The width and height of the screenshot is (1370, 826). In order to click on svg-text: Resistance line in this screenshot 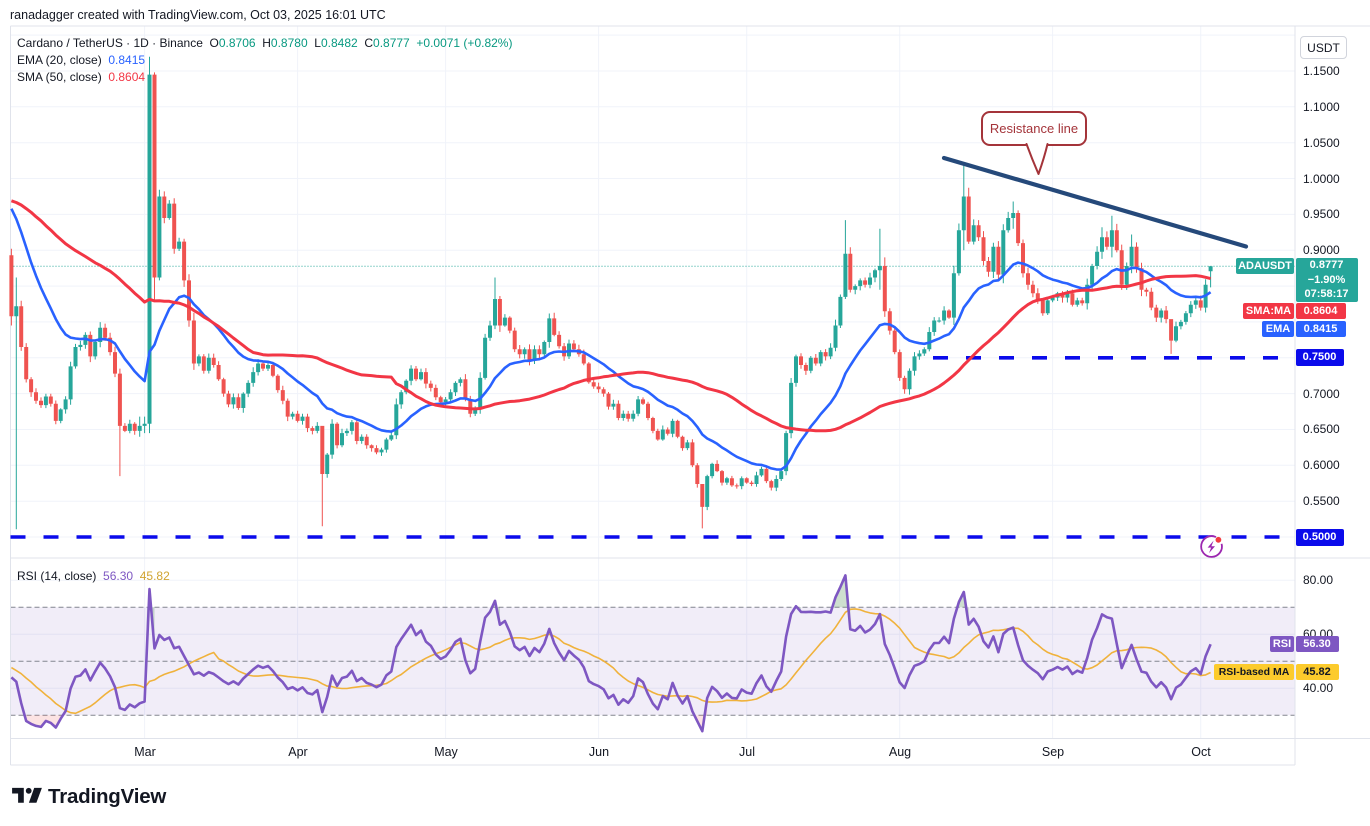, I will do `click(1034, 128)`.